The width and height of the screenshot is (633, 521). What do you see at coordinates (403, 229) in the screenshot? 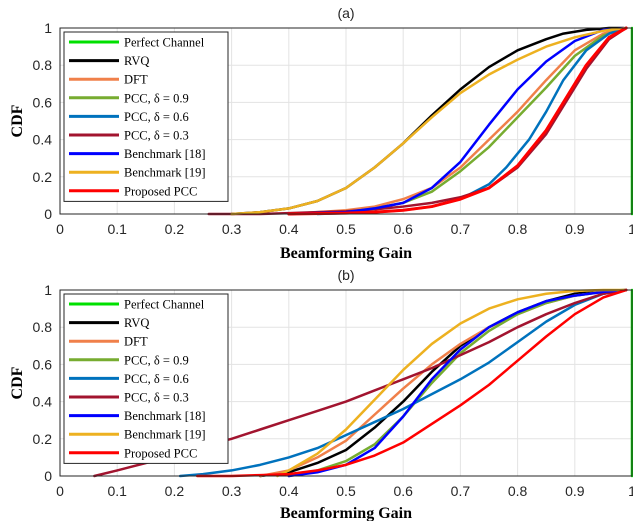
I see `x-tick-label: 0.6` at bounding box center [403, 229].